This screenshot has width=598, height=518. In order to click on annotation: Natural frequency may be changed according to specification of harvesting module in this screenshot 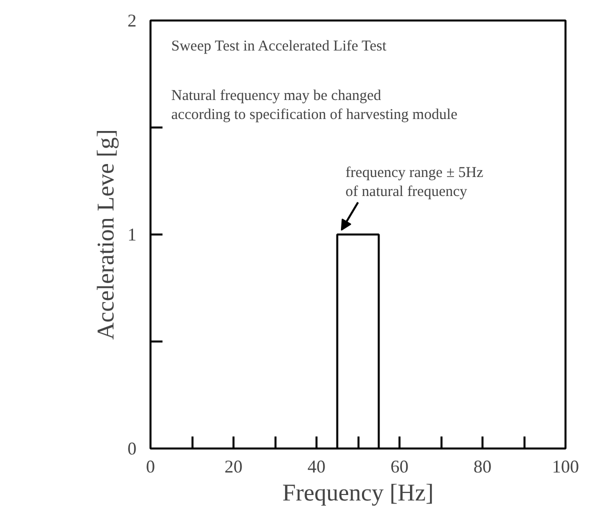, I will do `click(314, 106)`.